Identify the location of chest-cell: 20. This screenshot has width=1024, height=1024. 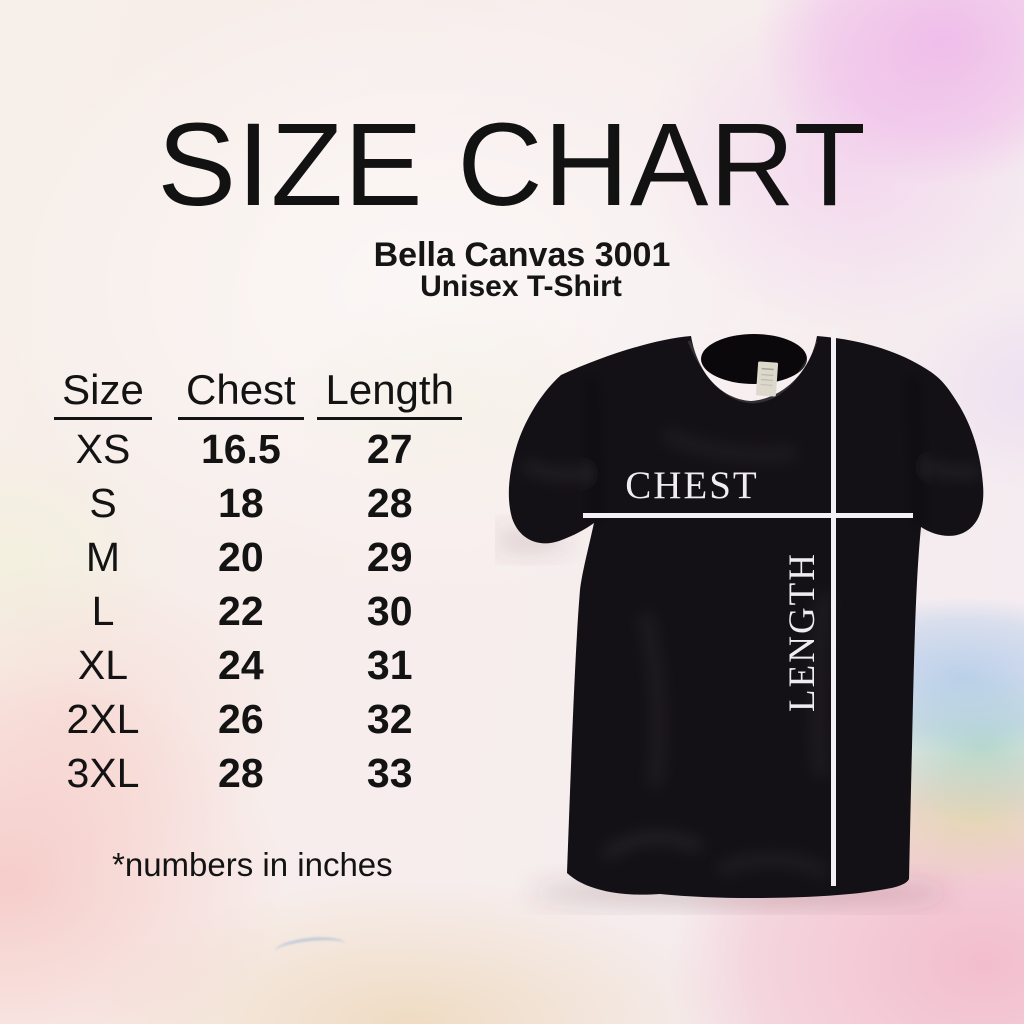
(241, 556).